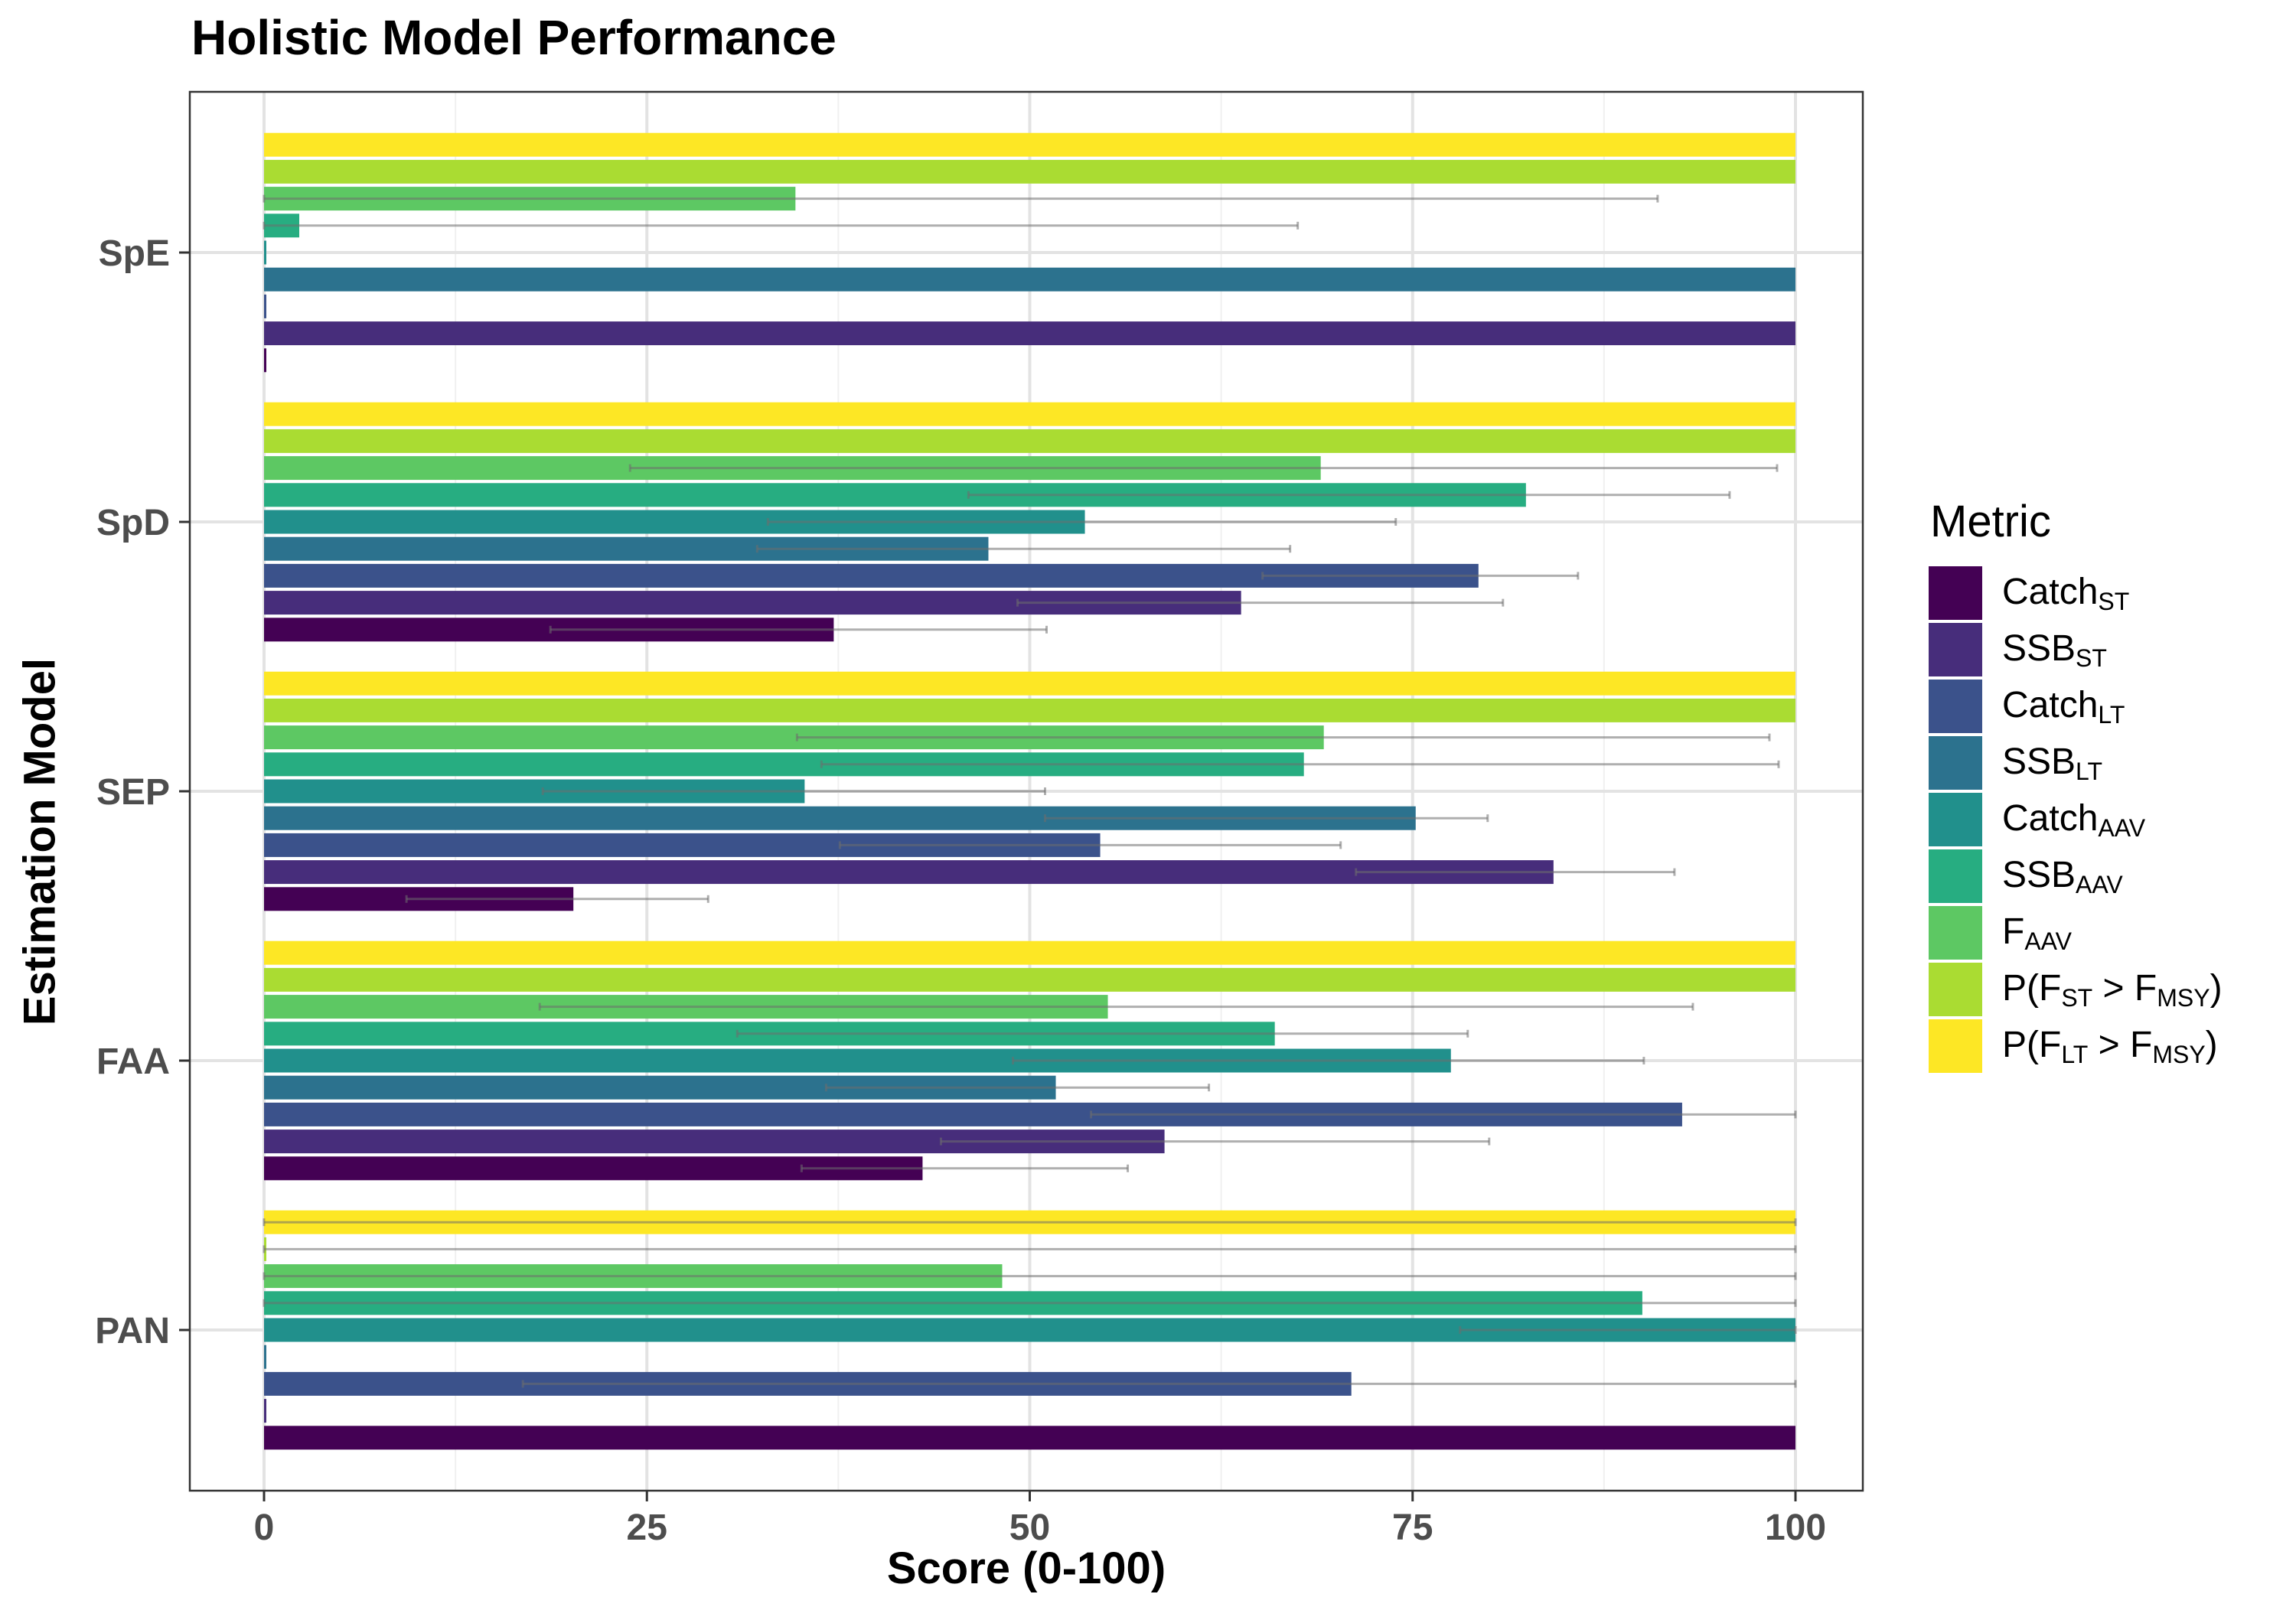 The width and height of the screenshot is (2296, 1607). Describe the element at coordinates (2054, 650) in the screenshot. I see `legend-label: SSBST` at that location.